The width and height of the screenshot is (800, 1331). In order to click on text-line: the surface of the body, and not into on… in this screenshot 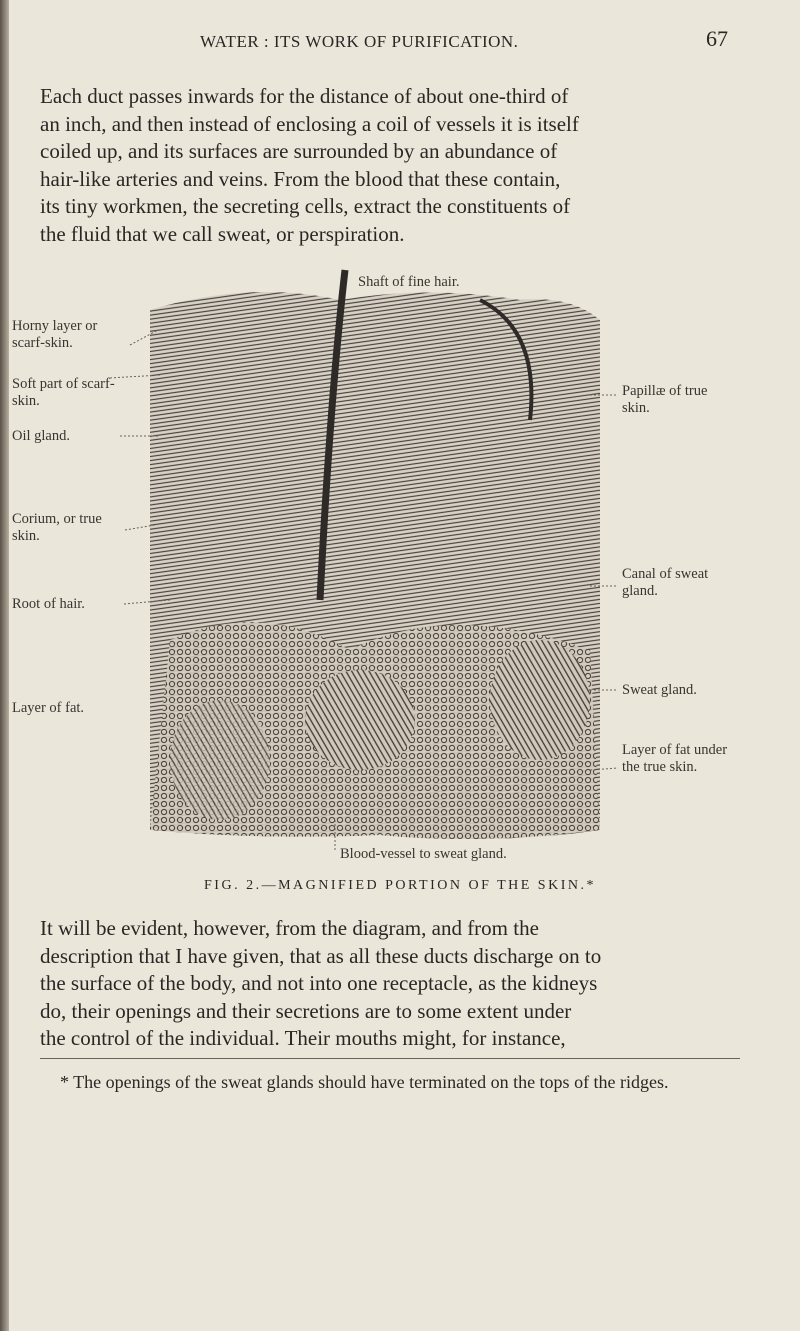, I will do `click(319, 983)`.